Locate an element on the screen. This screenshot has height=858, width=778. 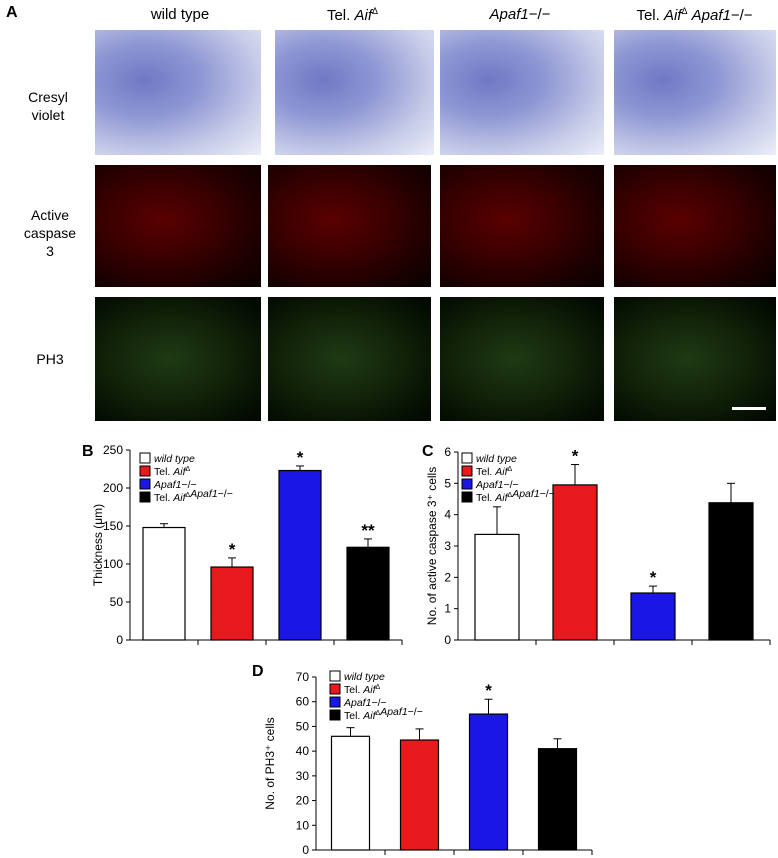
y-tick-label: 2 is located at coordinates (447, 577).